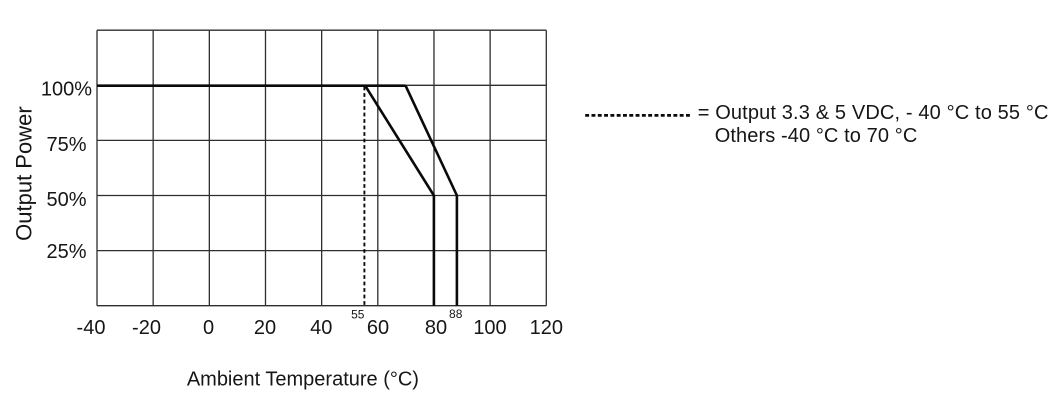  What do you see at coordinates (146, 328) in the screenshot?
I see `svg-text: -20` at bounding box center [146, 328].